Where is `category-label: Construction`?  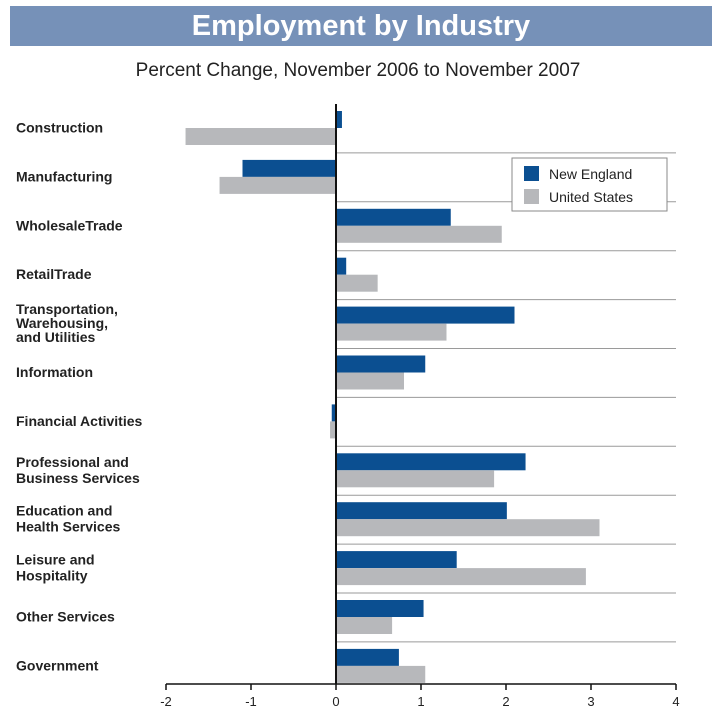 category-label: Construction is located at coordinates (59, 127).